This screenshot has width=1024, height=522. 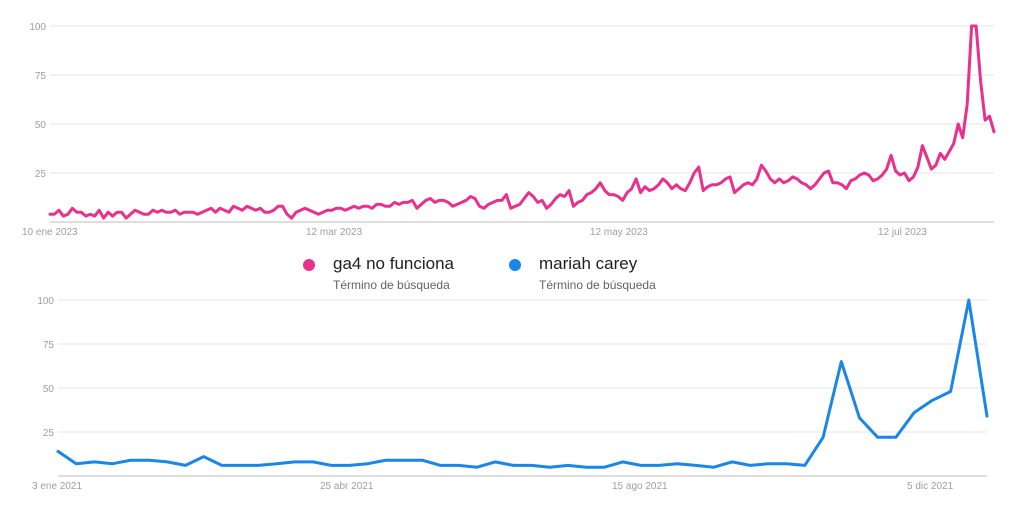 I want to click on legend-dot-ga4, so click(x=309, y=265).